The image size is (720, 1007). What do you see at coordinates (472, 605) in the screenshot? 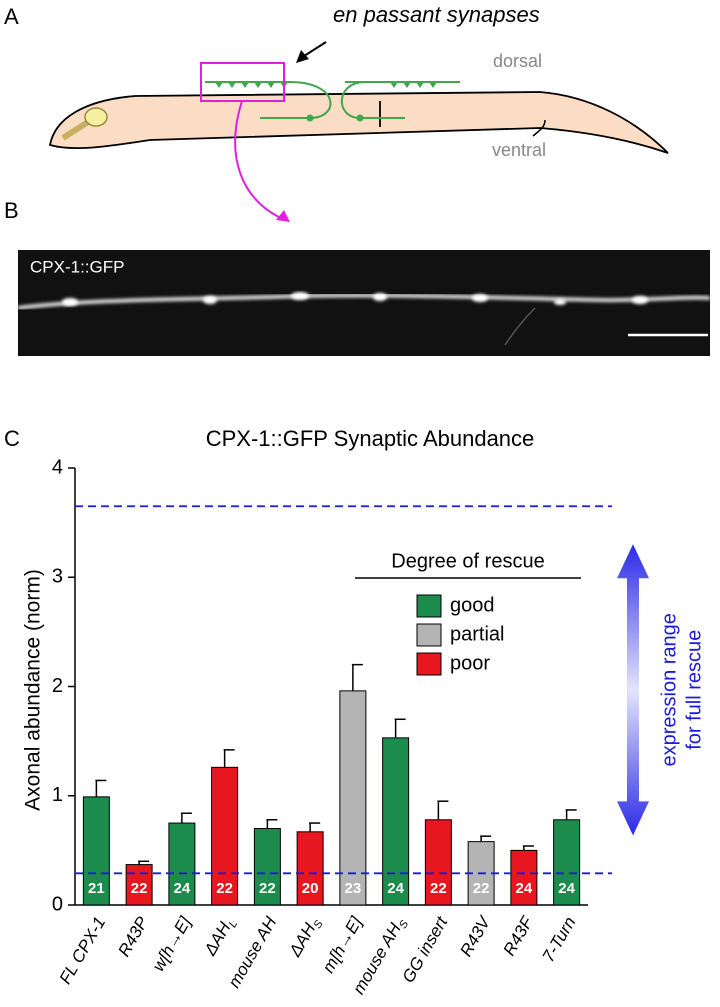
I see `legend-label: good` at bounding box center [472, 605].